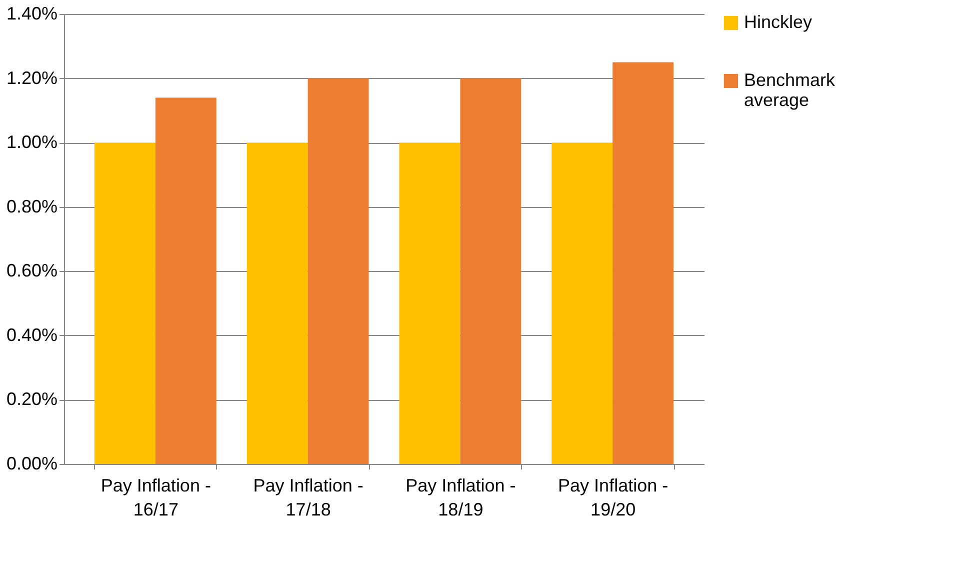 The width and height of the screenshot is (959, 576). What do you see at coordinates (32, 206) in the screenshot?
I see `y-tick-label: 0.80%` at bounding box center [32, 206].